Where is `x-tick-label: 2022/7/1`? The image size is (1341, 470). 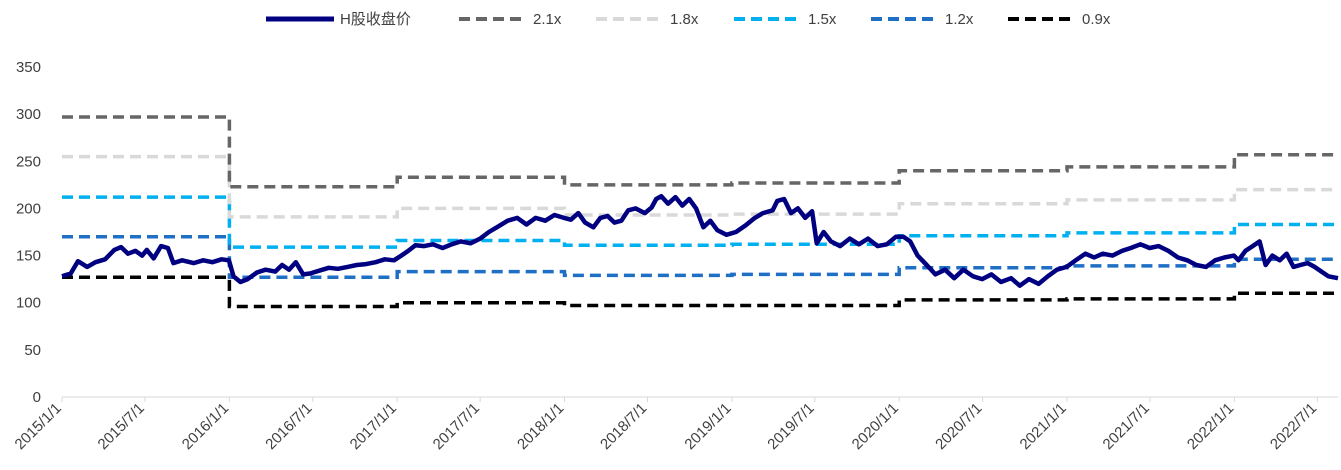
x-tick-label: 2022/7/1 is located at coordinates (1293, 426).